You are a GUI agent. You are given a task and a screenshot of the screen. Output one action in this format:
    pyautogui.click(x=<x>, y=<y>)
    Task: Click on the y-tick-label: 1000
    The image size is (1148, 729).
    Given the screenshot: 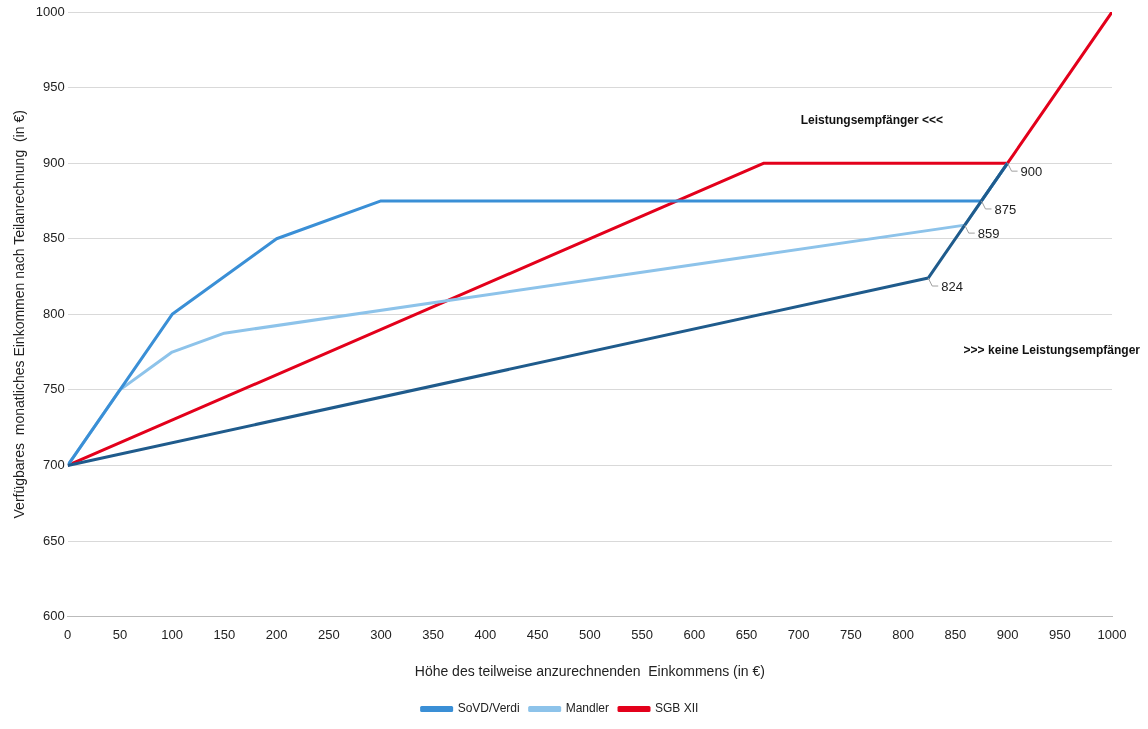 What is the action you would take?
    pyautogui.click(x=50, y=11)
    